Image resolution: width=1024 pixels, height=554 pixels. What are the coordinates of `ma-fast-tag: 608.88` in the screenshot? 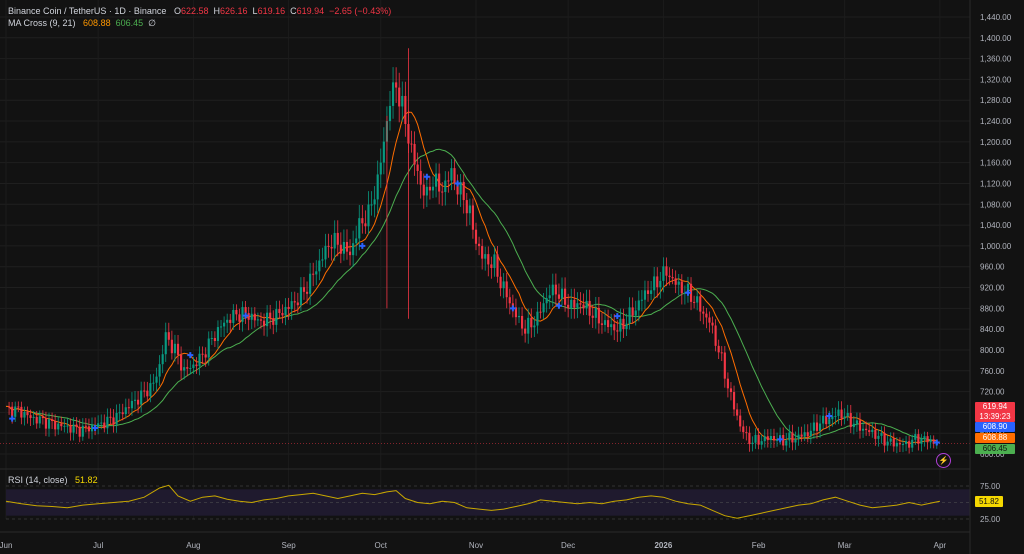 It's located at (995, 438).